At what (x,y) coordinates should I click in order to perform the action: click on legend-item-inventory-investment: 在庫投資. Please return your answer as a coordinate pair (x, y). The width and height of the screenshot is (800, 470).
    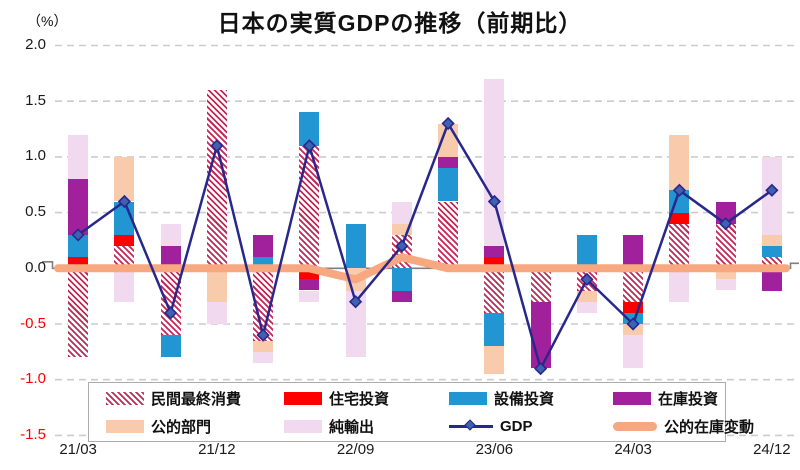
    Looking at the image, I should click on (683, 398).